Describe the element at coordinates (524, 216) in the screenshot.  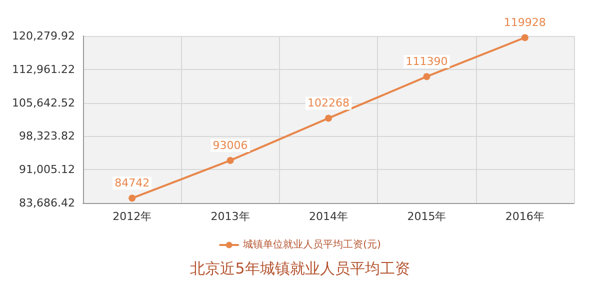
I see `x-tick-label: 2016年` at that location.